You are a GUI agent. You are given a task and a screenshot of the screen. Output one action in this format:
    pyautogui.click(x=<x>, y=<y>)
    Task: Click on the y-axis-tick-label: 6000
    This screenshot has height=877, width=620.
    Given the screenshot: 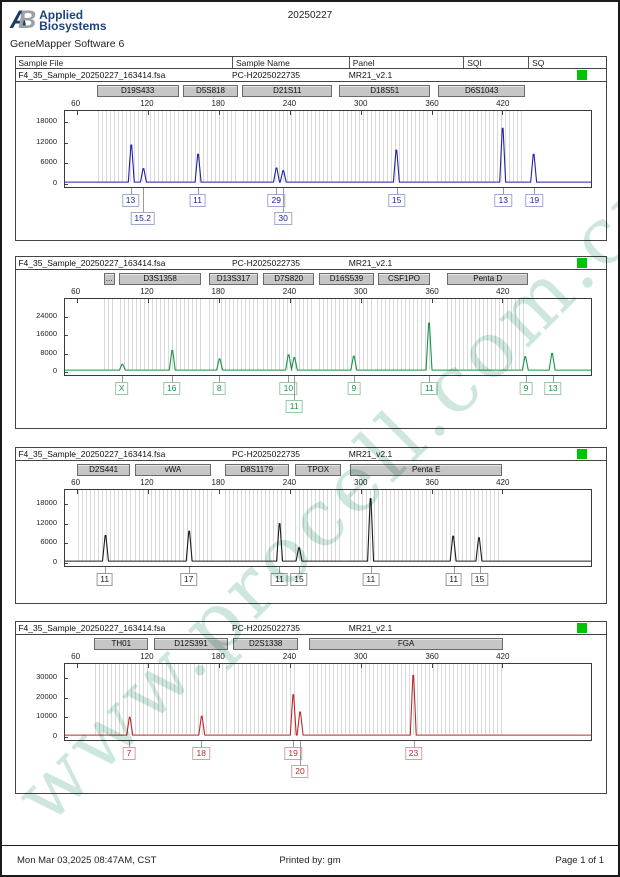 What is the action you would take?
    pyautogui.click(x=48, y=542)
    